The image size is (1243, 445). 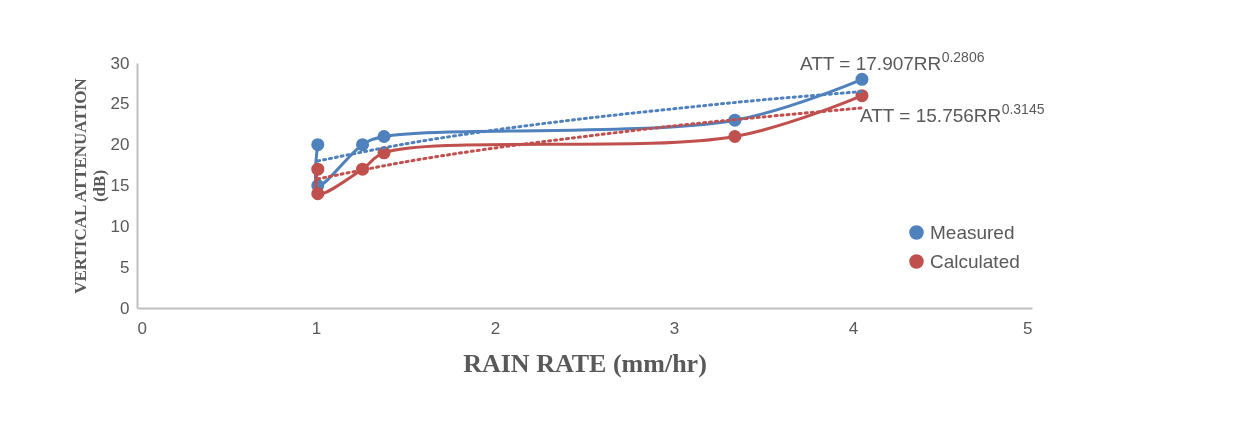 What do you see at coordinates (142, 328) in the screenshot?
I see `x-tick-label: 0` at bounding box center [142, 328].